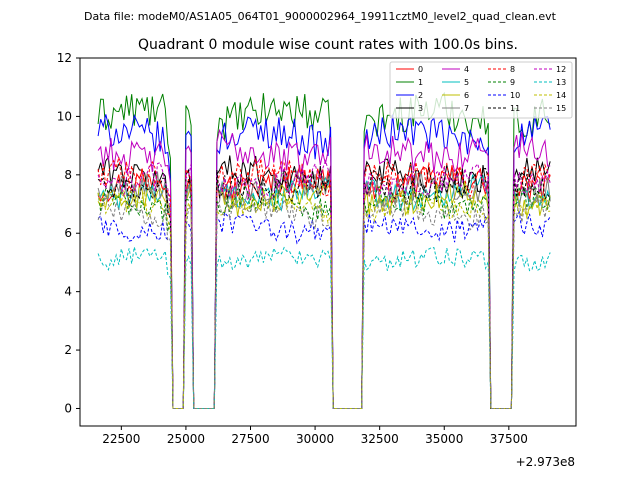  Describe the element at coordinates (466, 108) in the screenshot. I see `legend-label-7: 7` at that location.